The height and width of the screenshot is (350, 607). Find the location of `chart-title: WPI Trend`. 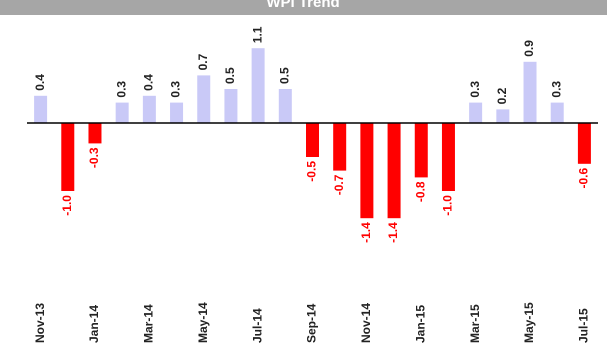

chart-title: WPI Trend is located at coordinates (302, 5).